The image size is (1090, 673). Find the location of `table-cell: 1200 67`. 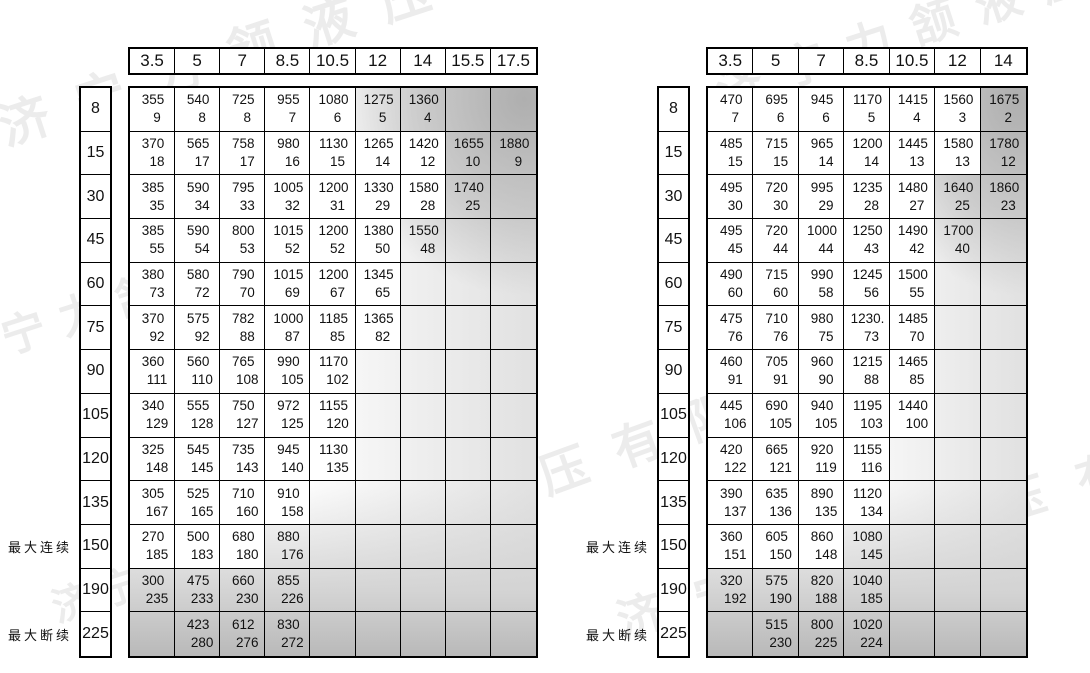

table-cell: 1200 67 is located at coordinates (333, 284).